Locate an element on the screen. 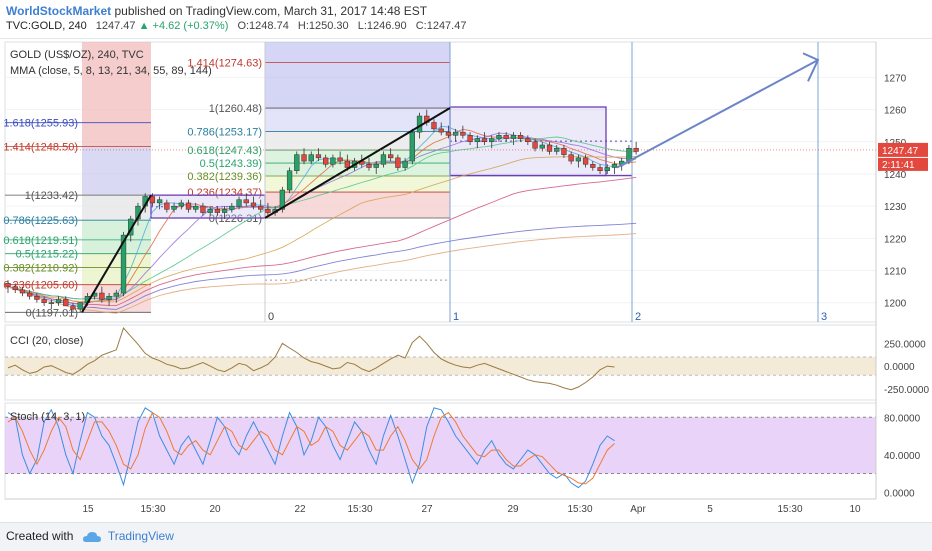  wave-label: 3 is located at coordinates (824, 317).